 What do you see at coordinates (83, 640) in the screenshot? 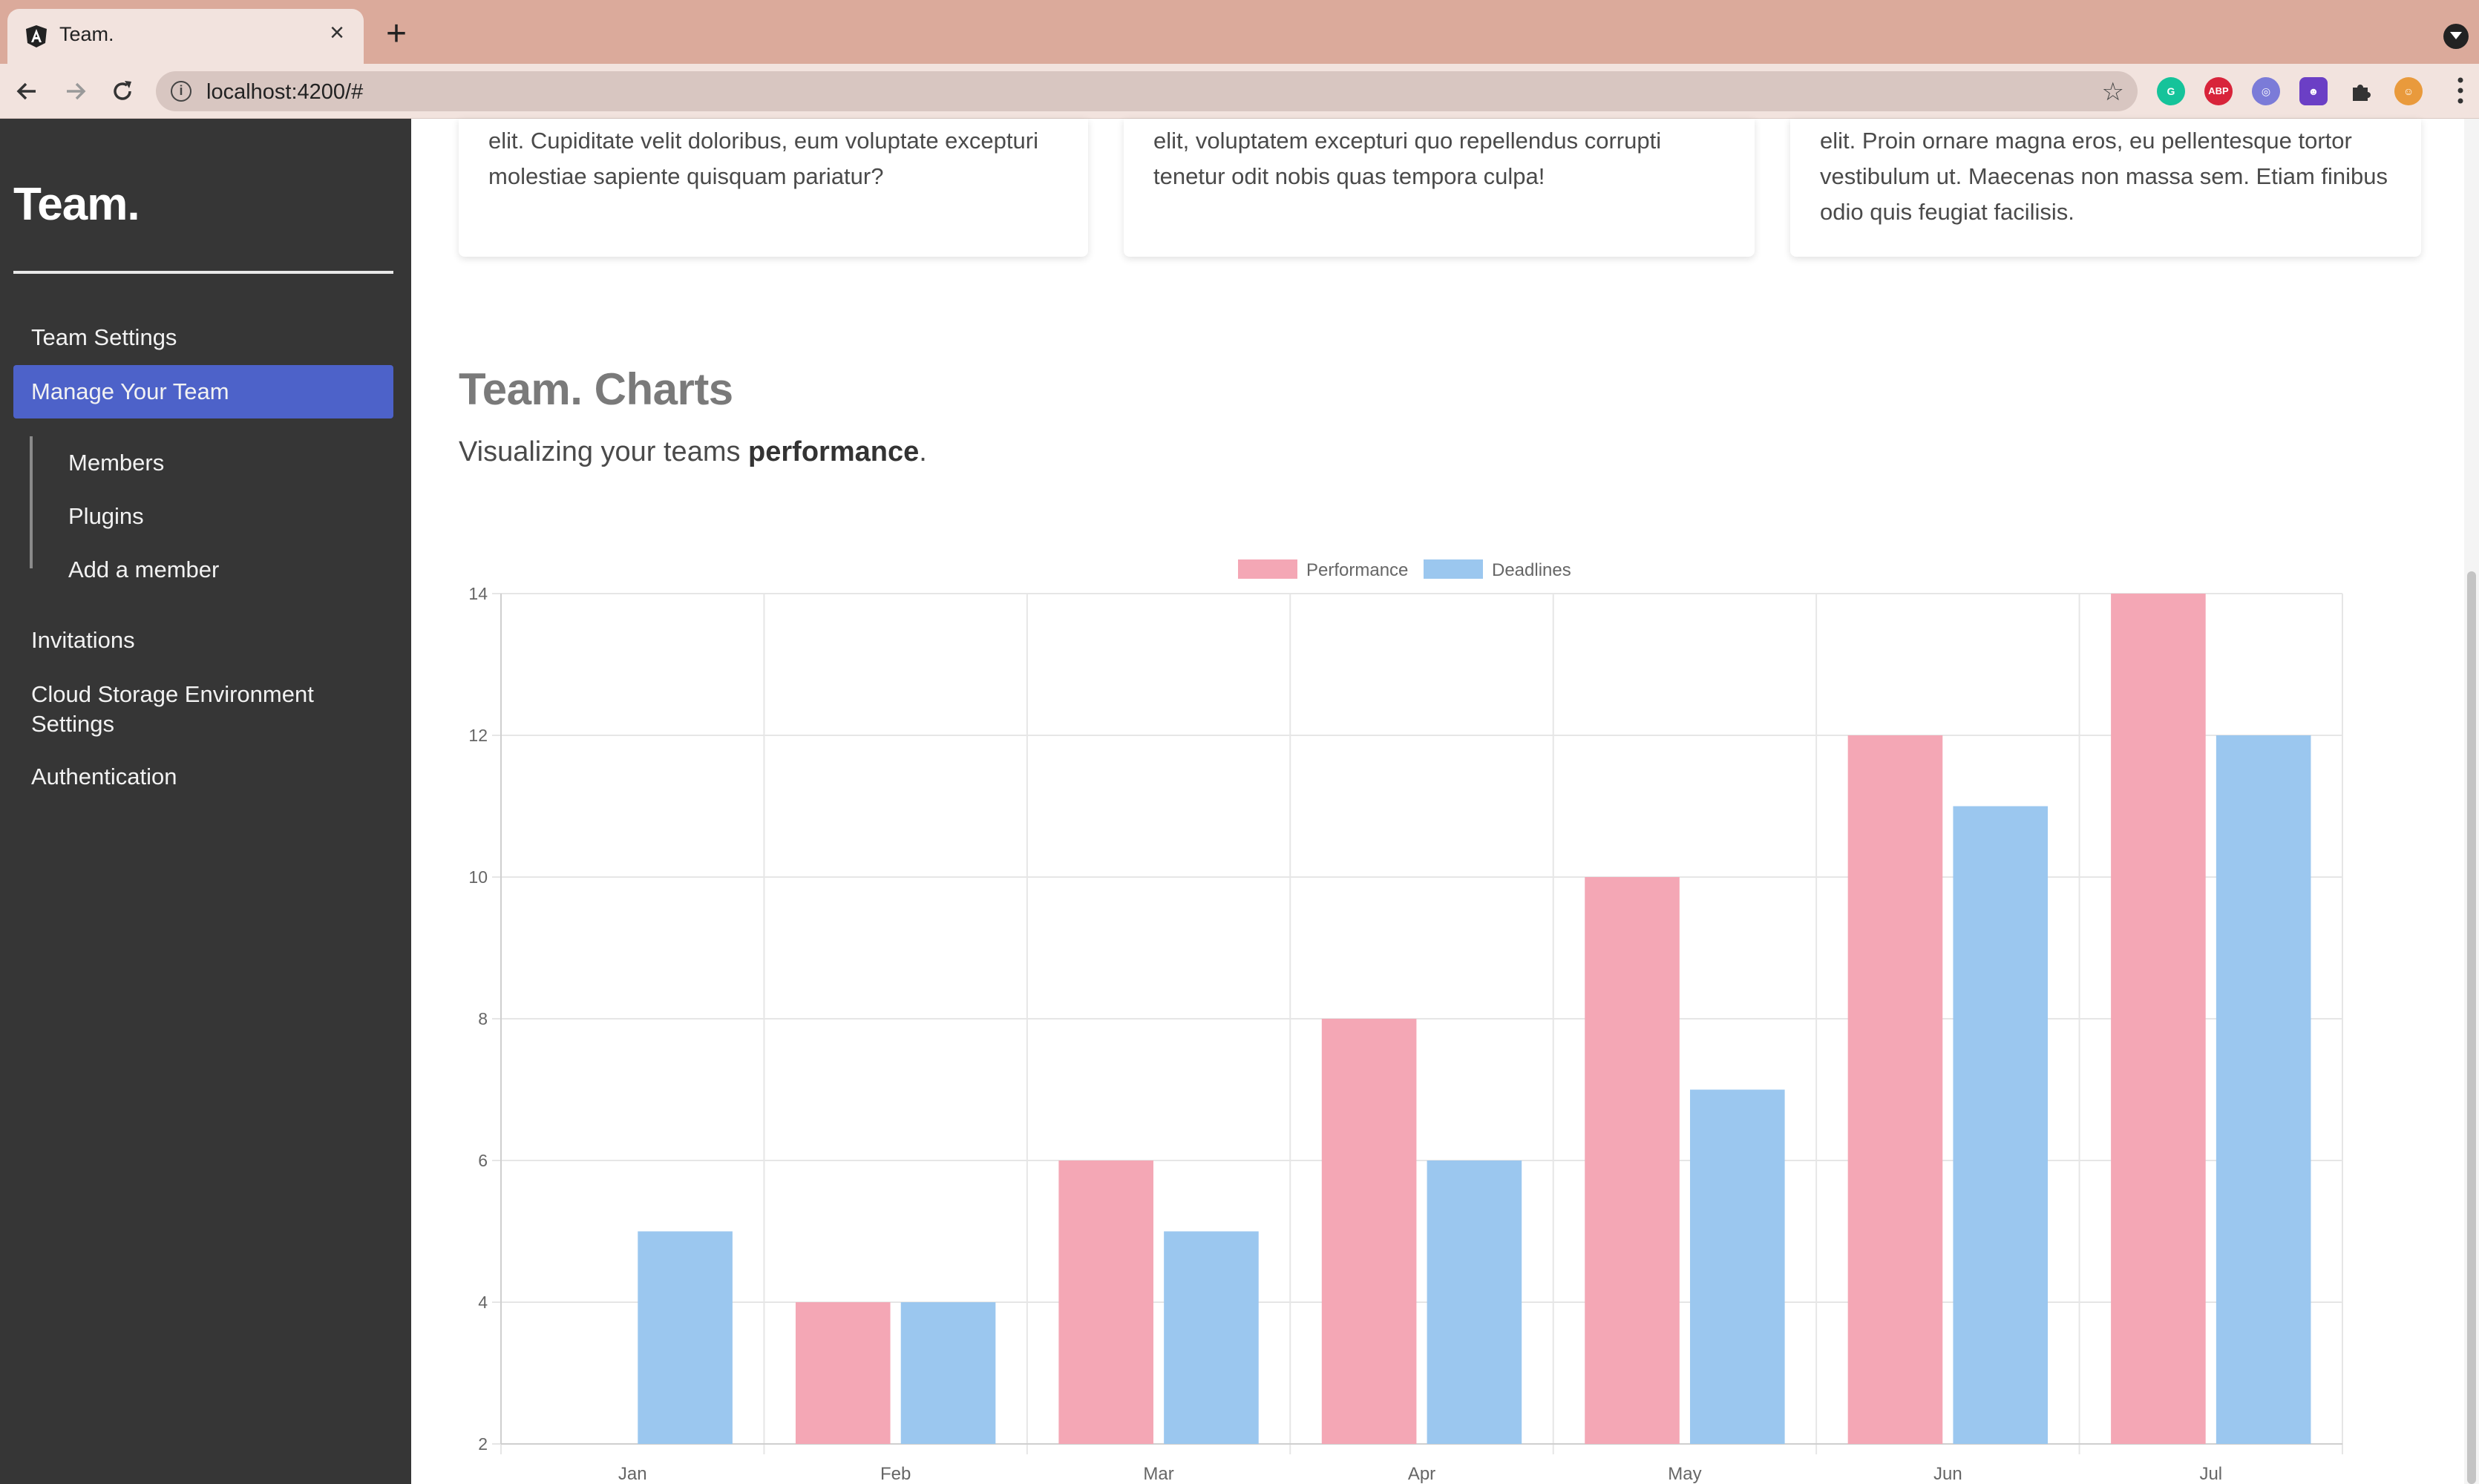
I see `sidebar-item-invitations: Invitations` at bounding box center [83, 640].